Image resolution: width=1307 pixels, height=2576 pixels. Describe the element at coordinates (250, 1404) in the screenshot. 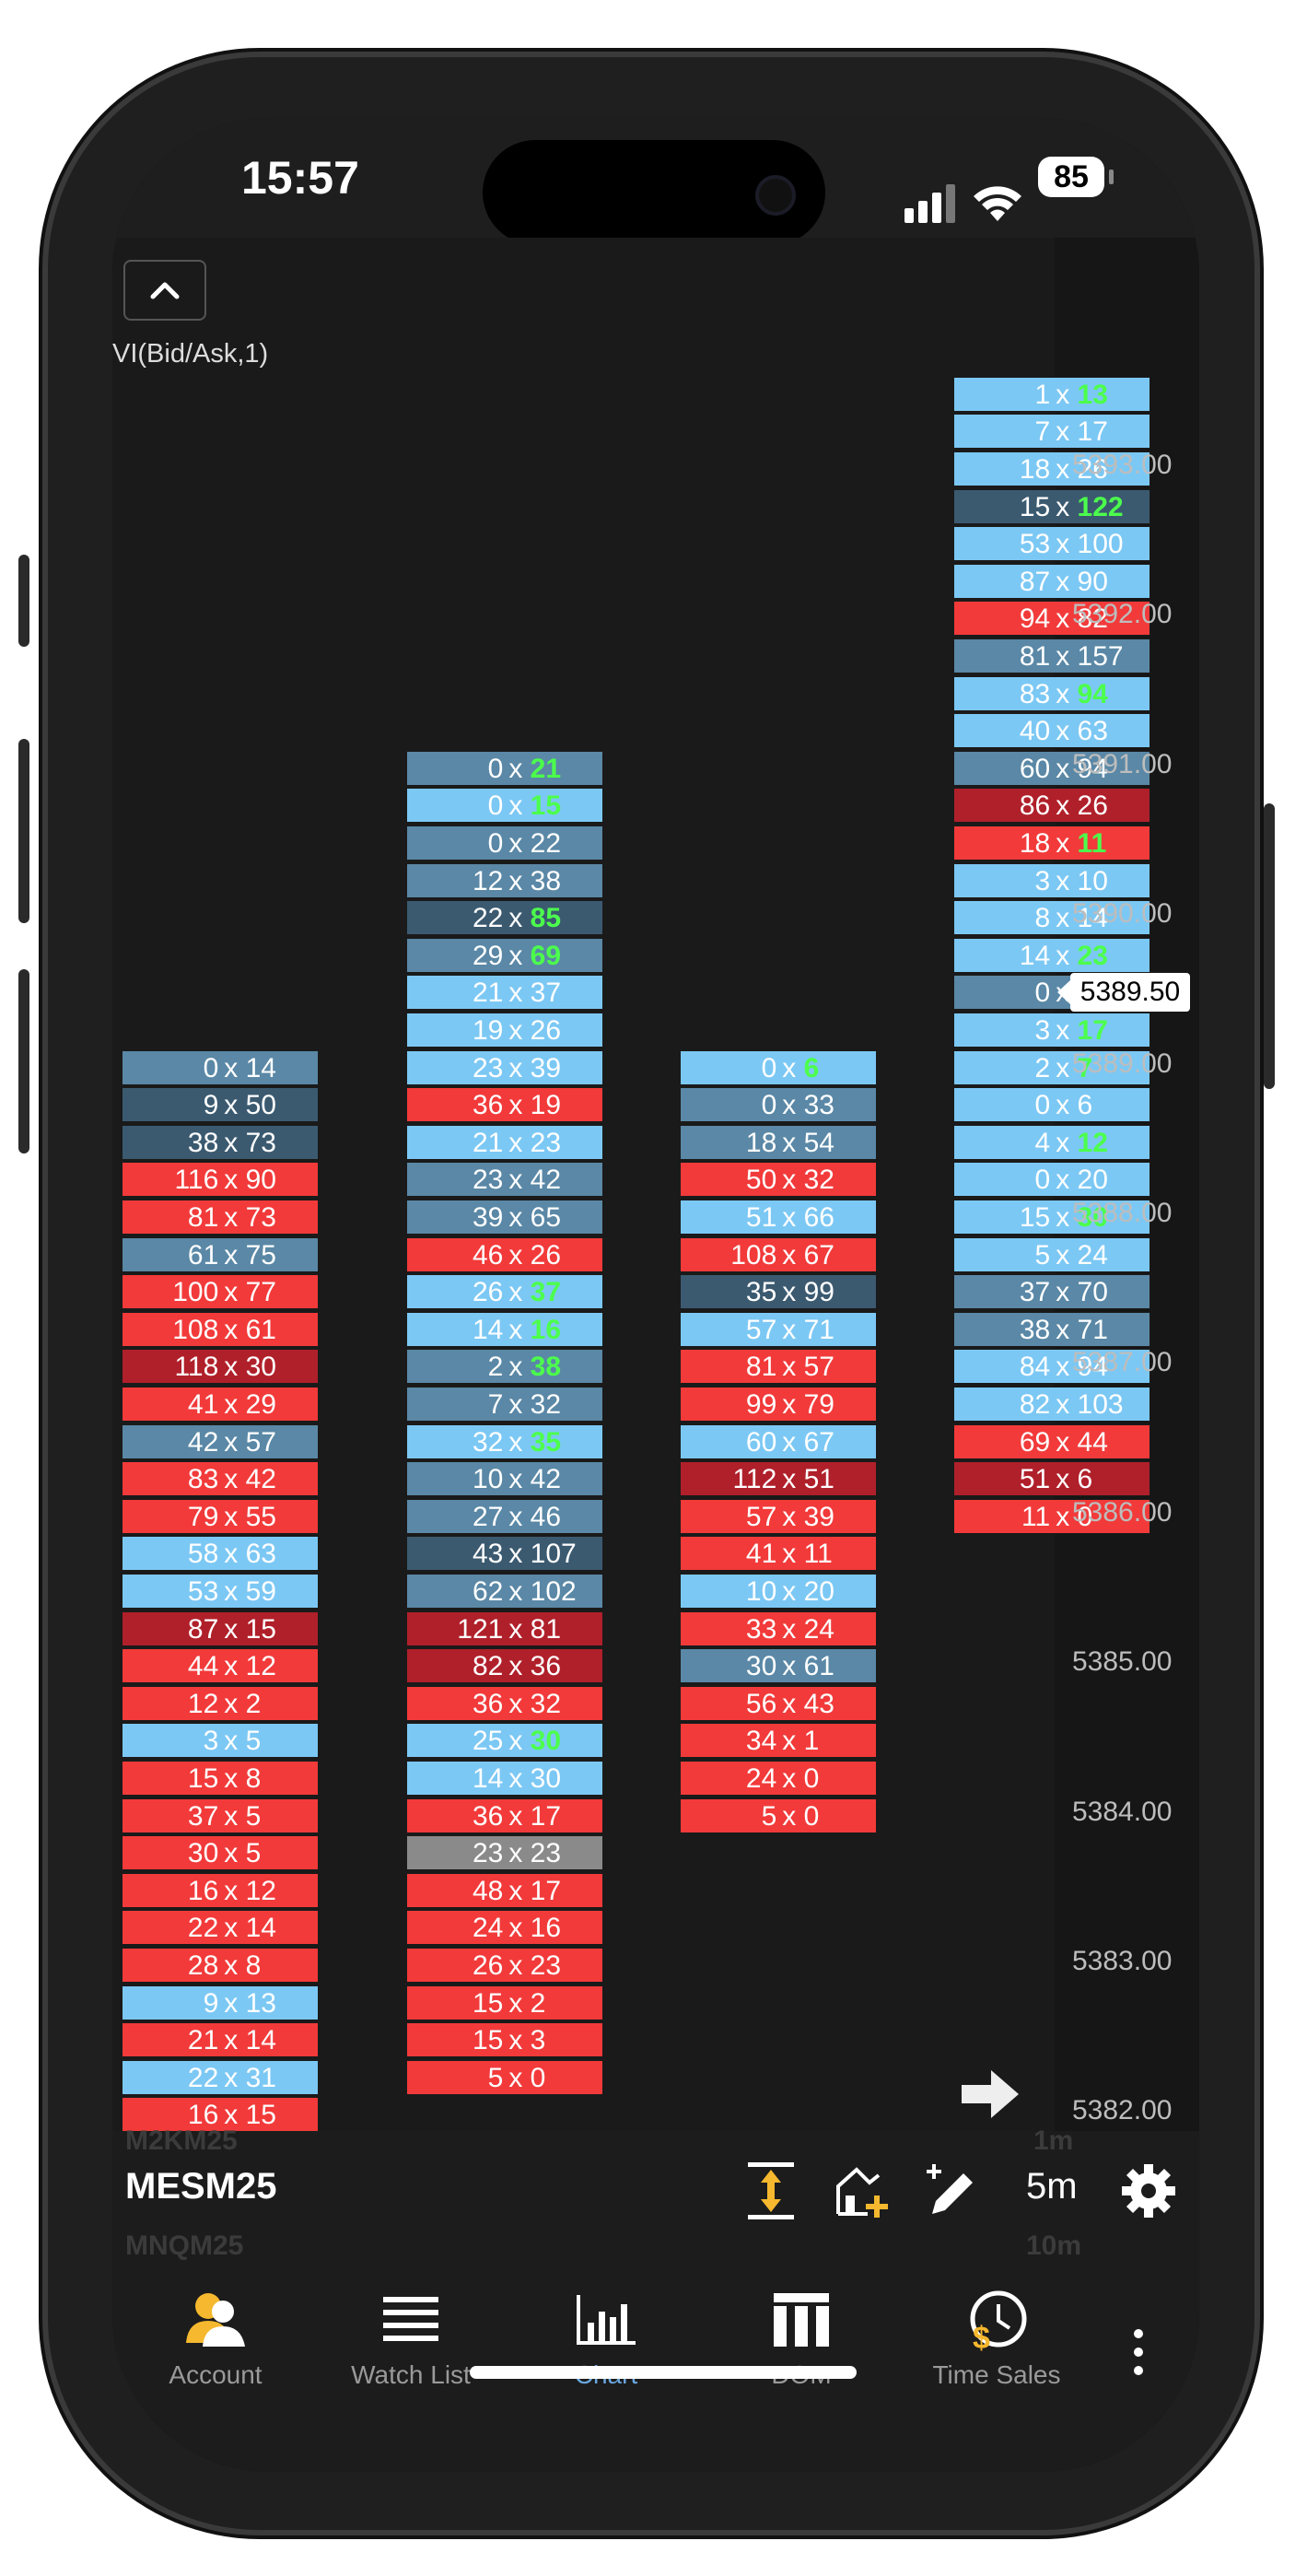

I see `ask-volume: x 29` at that location.